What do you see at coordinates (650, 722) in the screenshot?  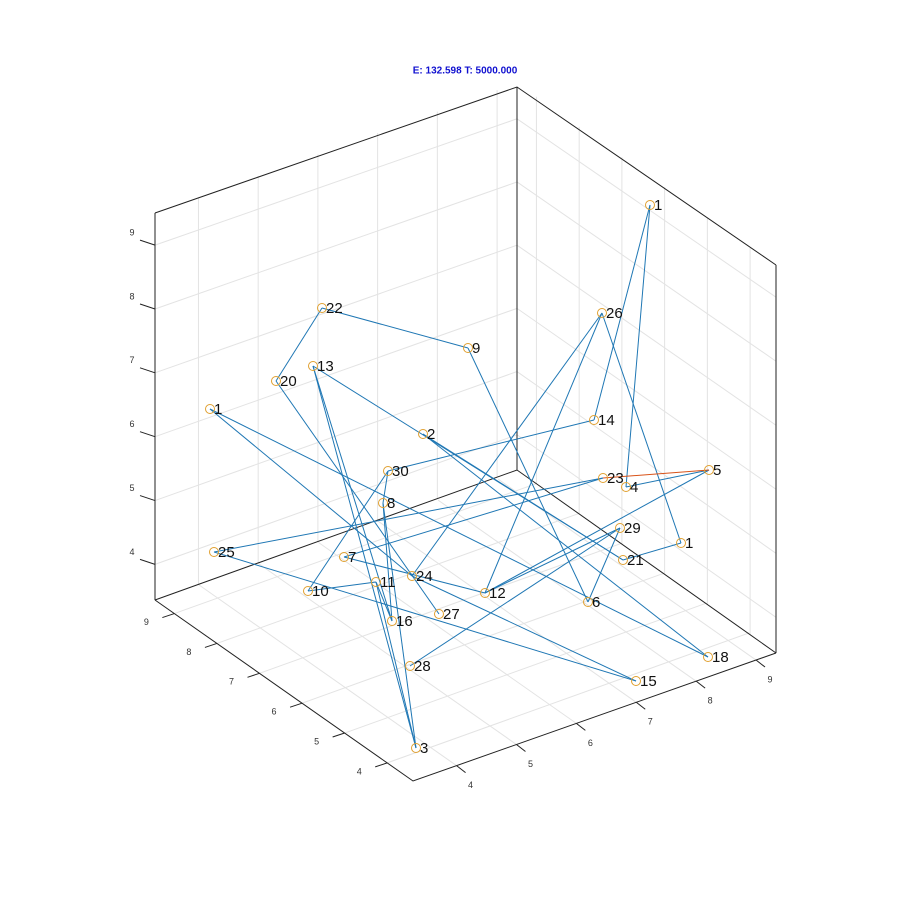 I see `y-tick-label: 7` at bounding box center [650, 722].